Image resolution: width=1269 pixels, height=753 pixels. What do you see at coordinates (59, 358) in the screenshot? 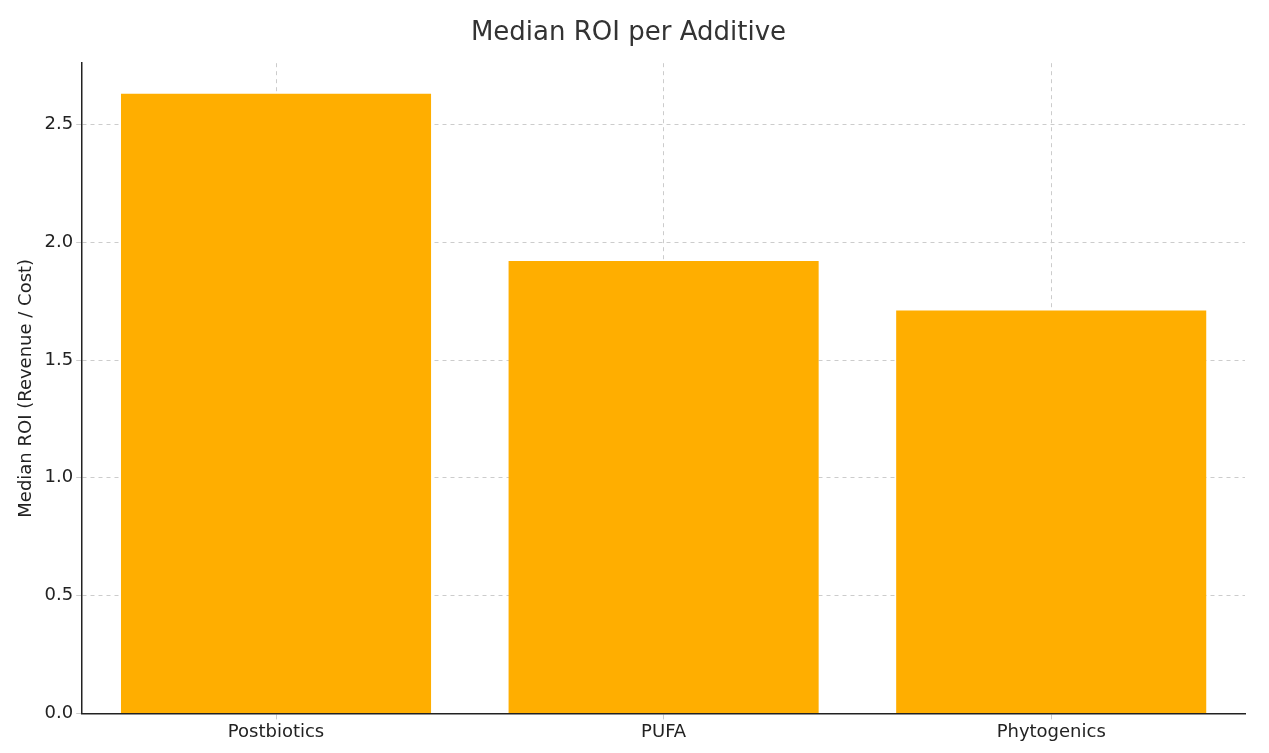
I see `y-tick-label: 1.5` at bounding box center [59, 358].